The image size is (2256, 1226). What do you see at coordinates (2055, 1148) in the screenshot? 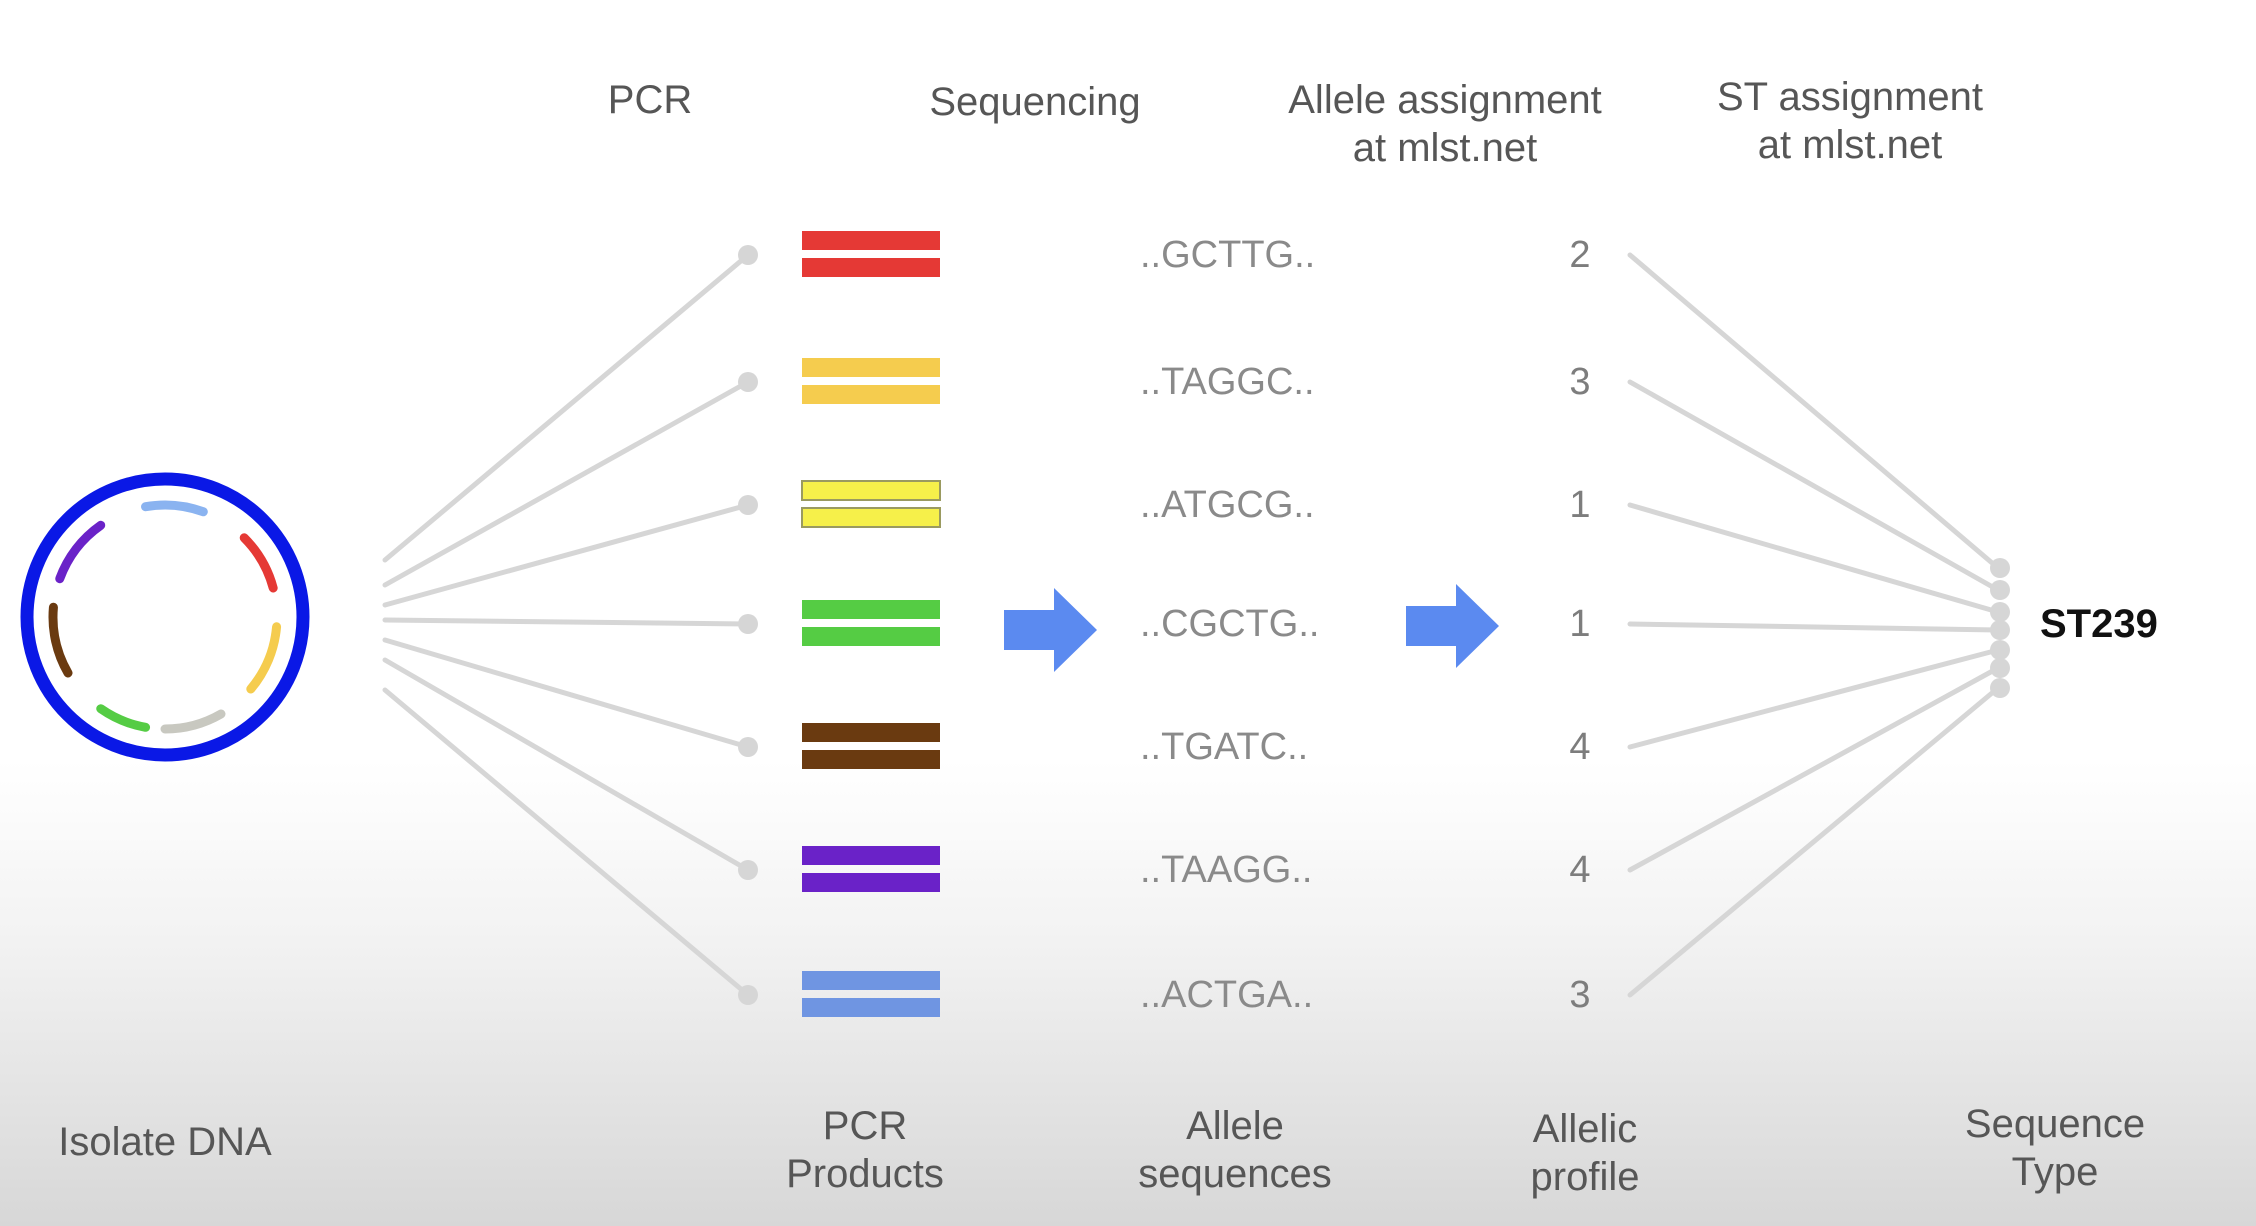
I see `footer-sequence-type: Sequence Type` at bounding box center [2055, 1148].